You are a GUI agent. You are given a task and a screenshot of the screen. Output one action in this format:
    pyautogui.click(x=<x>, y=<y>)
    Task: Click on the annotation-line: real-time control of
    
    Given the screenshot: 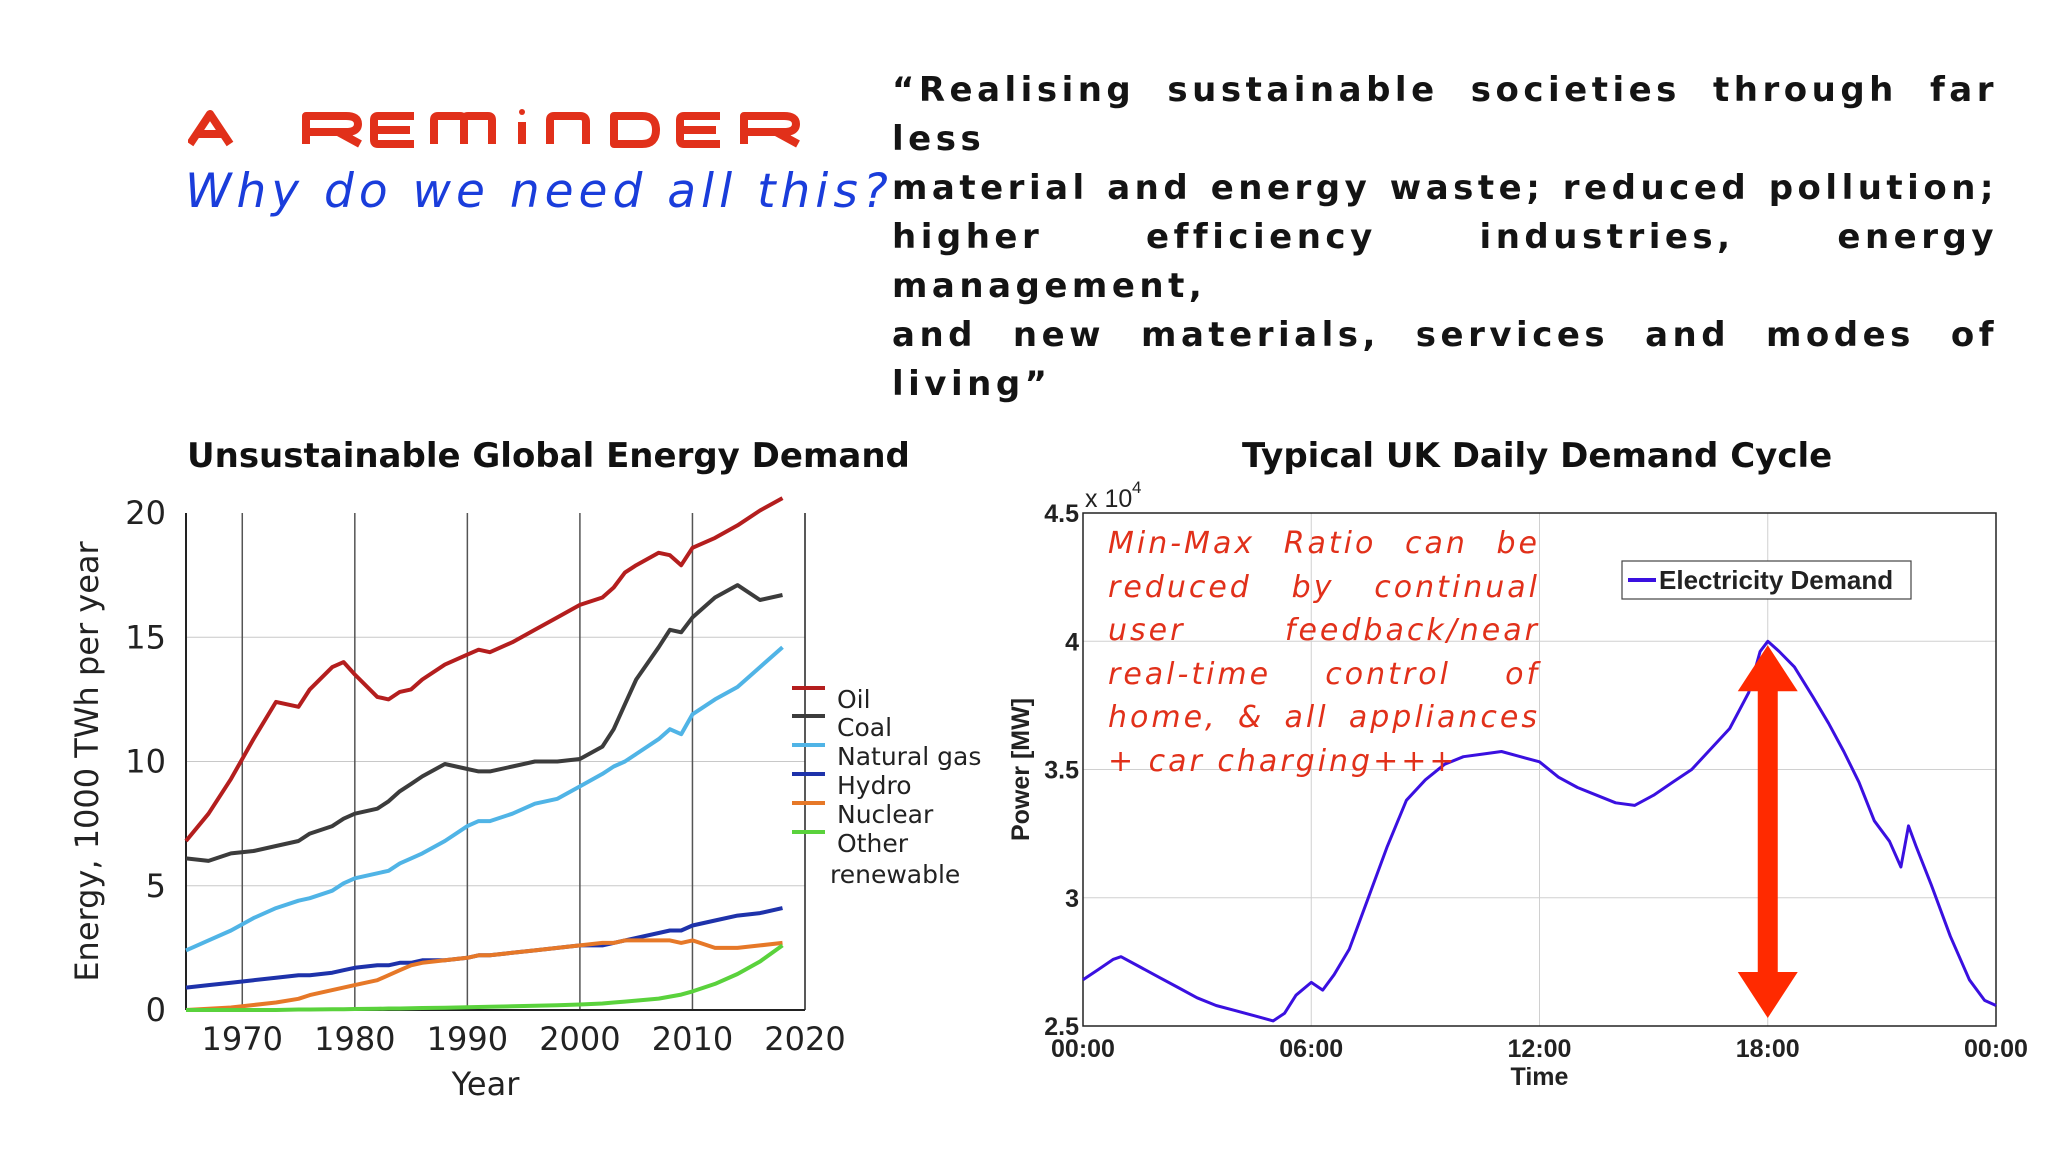 What is the action you would take?
    pyautogui.click(x=1324, y=674)
    